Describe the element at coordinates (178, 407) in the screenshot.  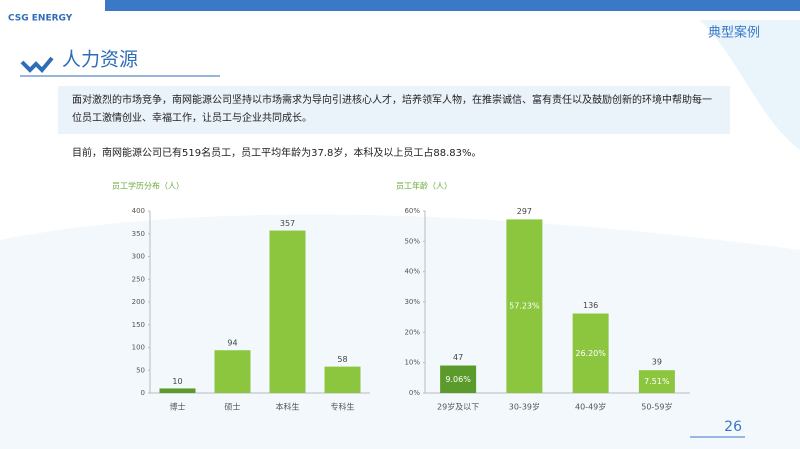
I see `x-tick-label: 博士` at that location.